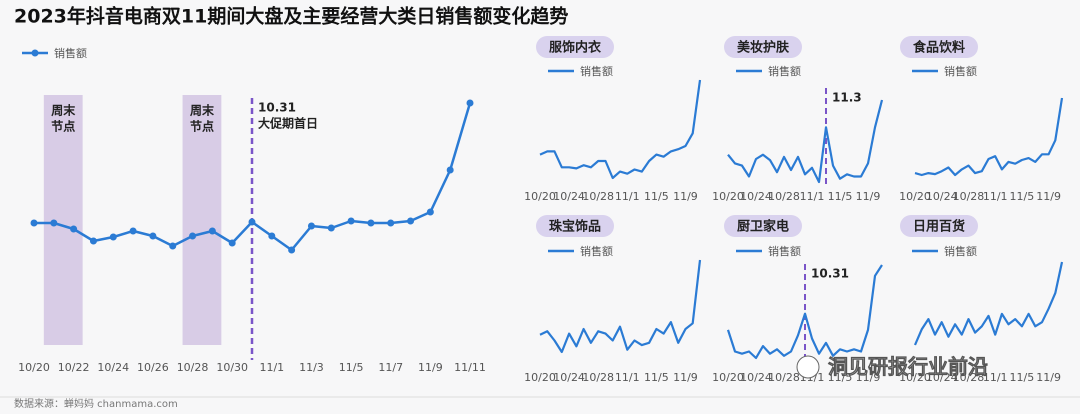 This screenshot has height=414, width=1080. What do you see at coordinates (232, 367) in the screenshot?
I see `x-tick-label: 10/30` at bounding box center [232, 367].